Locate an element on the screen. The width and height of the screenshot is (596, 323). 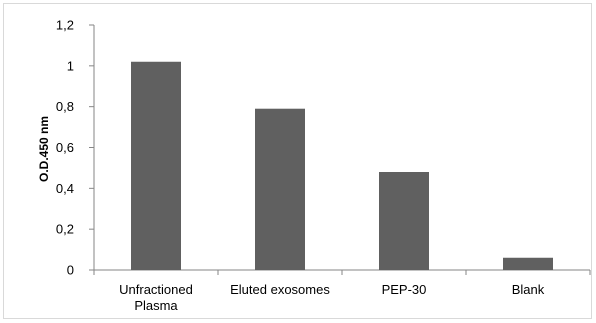
x-category-label-line: Eluted exosomes is located at coordinates (280, 289).